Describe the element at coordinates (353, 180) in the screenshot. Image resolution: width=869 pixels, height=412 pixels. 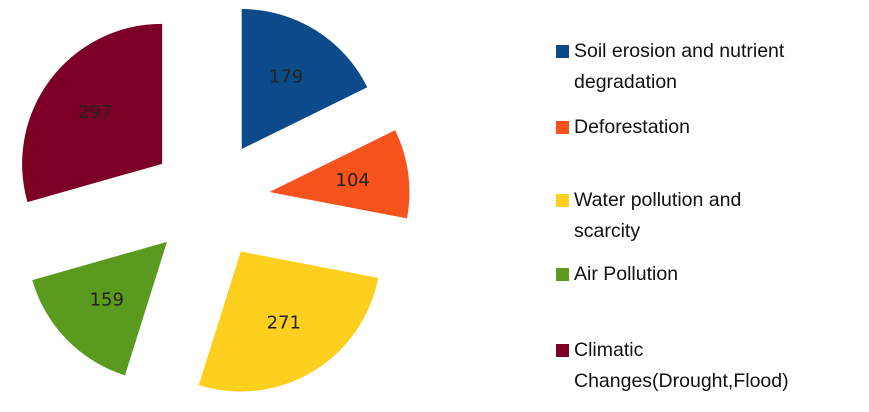
I see `data-label: 104` at that location.